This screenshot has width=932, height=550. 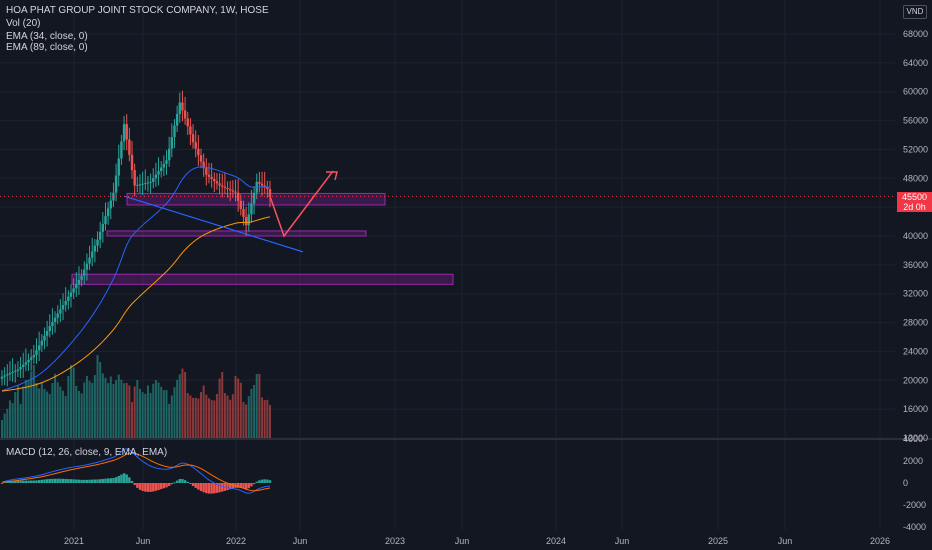 I want to click on macd-tick-label: 4000, so click(x=913, y=439).